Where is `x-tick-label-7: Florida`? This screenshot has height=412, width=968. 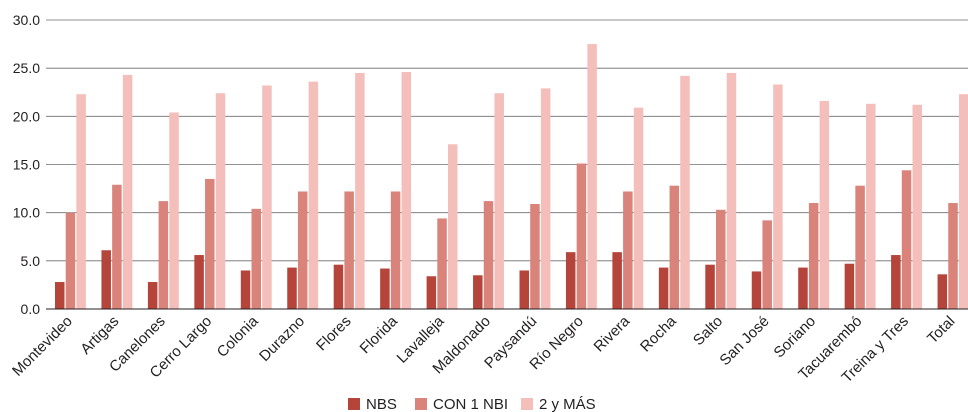
x-tick-label-7: Florida is located at coordinates (379, 334).